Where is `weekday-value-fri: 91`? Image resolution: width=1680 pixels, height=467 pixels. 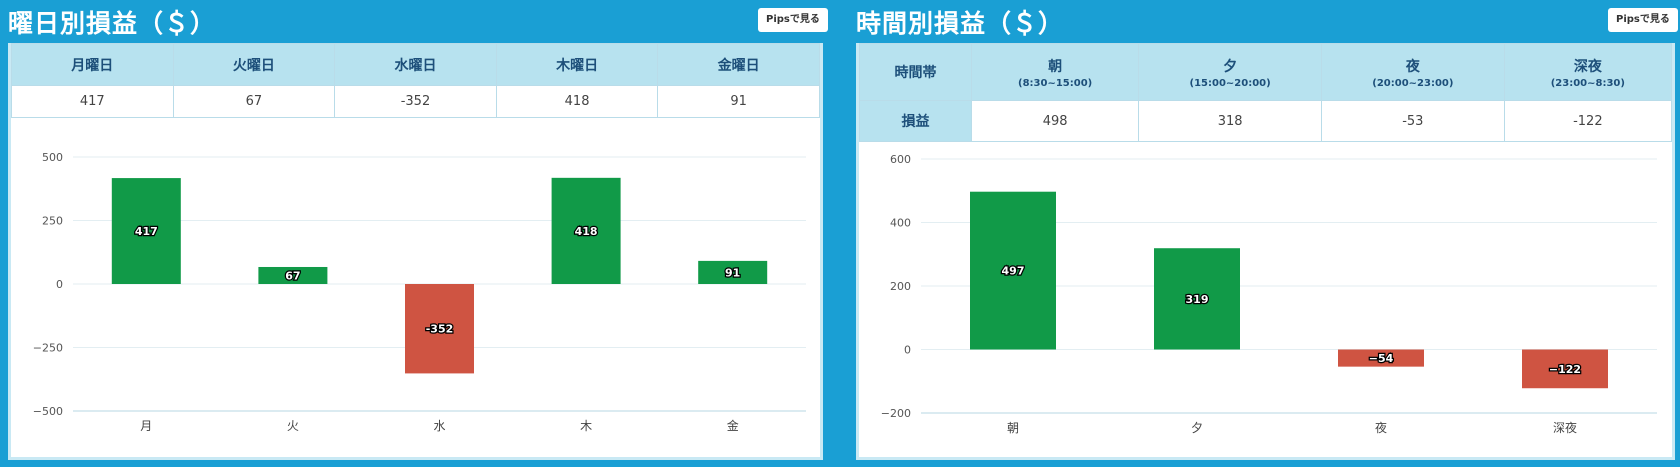 weekday-value-fri: 91 is located at coordinates (738, 101).